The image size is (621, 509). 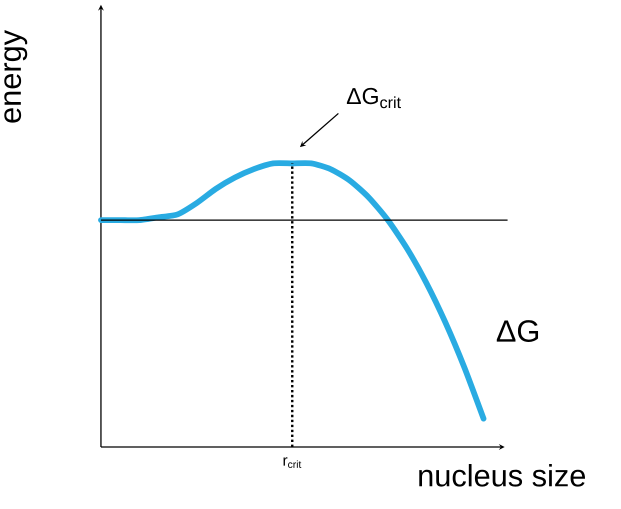 I want to click on text: r$_{crit}$, so click(x=293, y=463).